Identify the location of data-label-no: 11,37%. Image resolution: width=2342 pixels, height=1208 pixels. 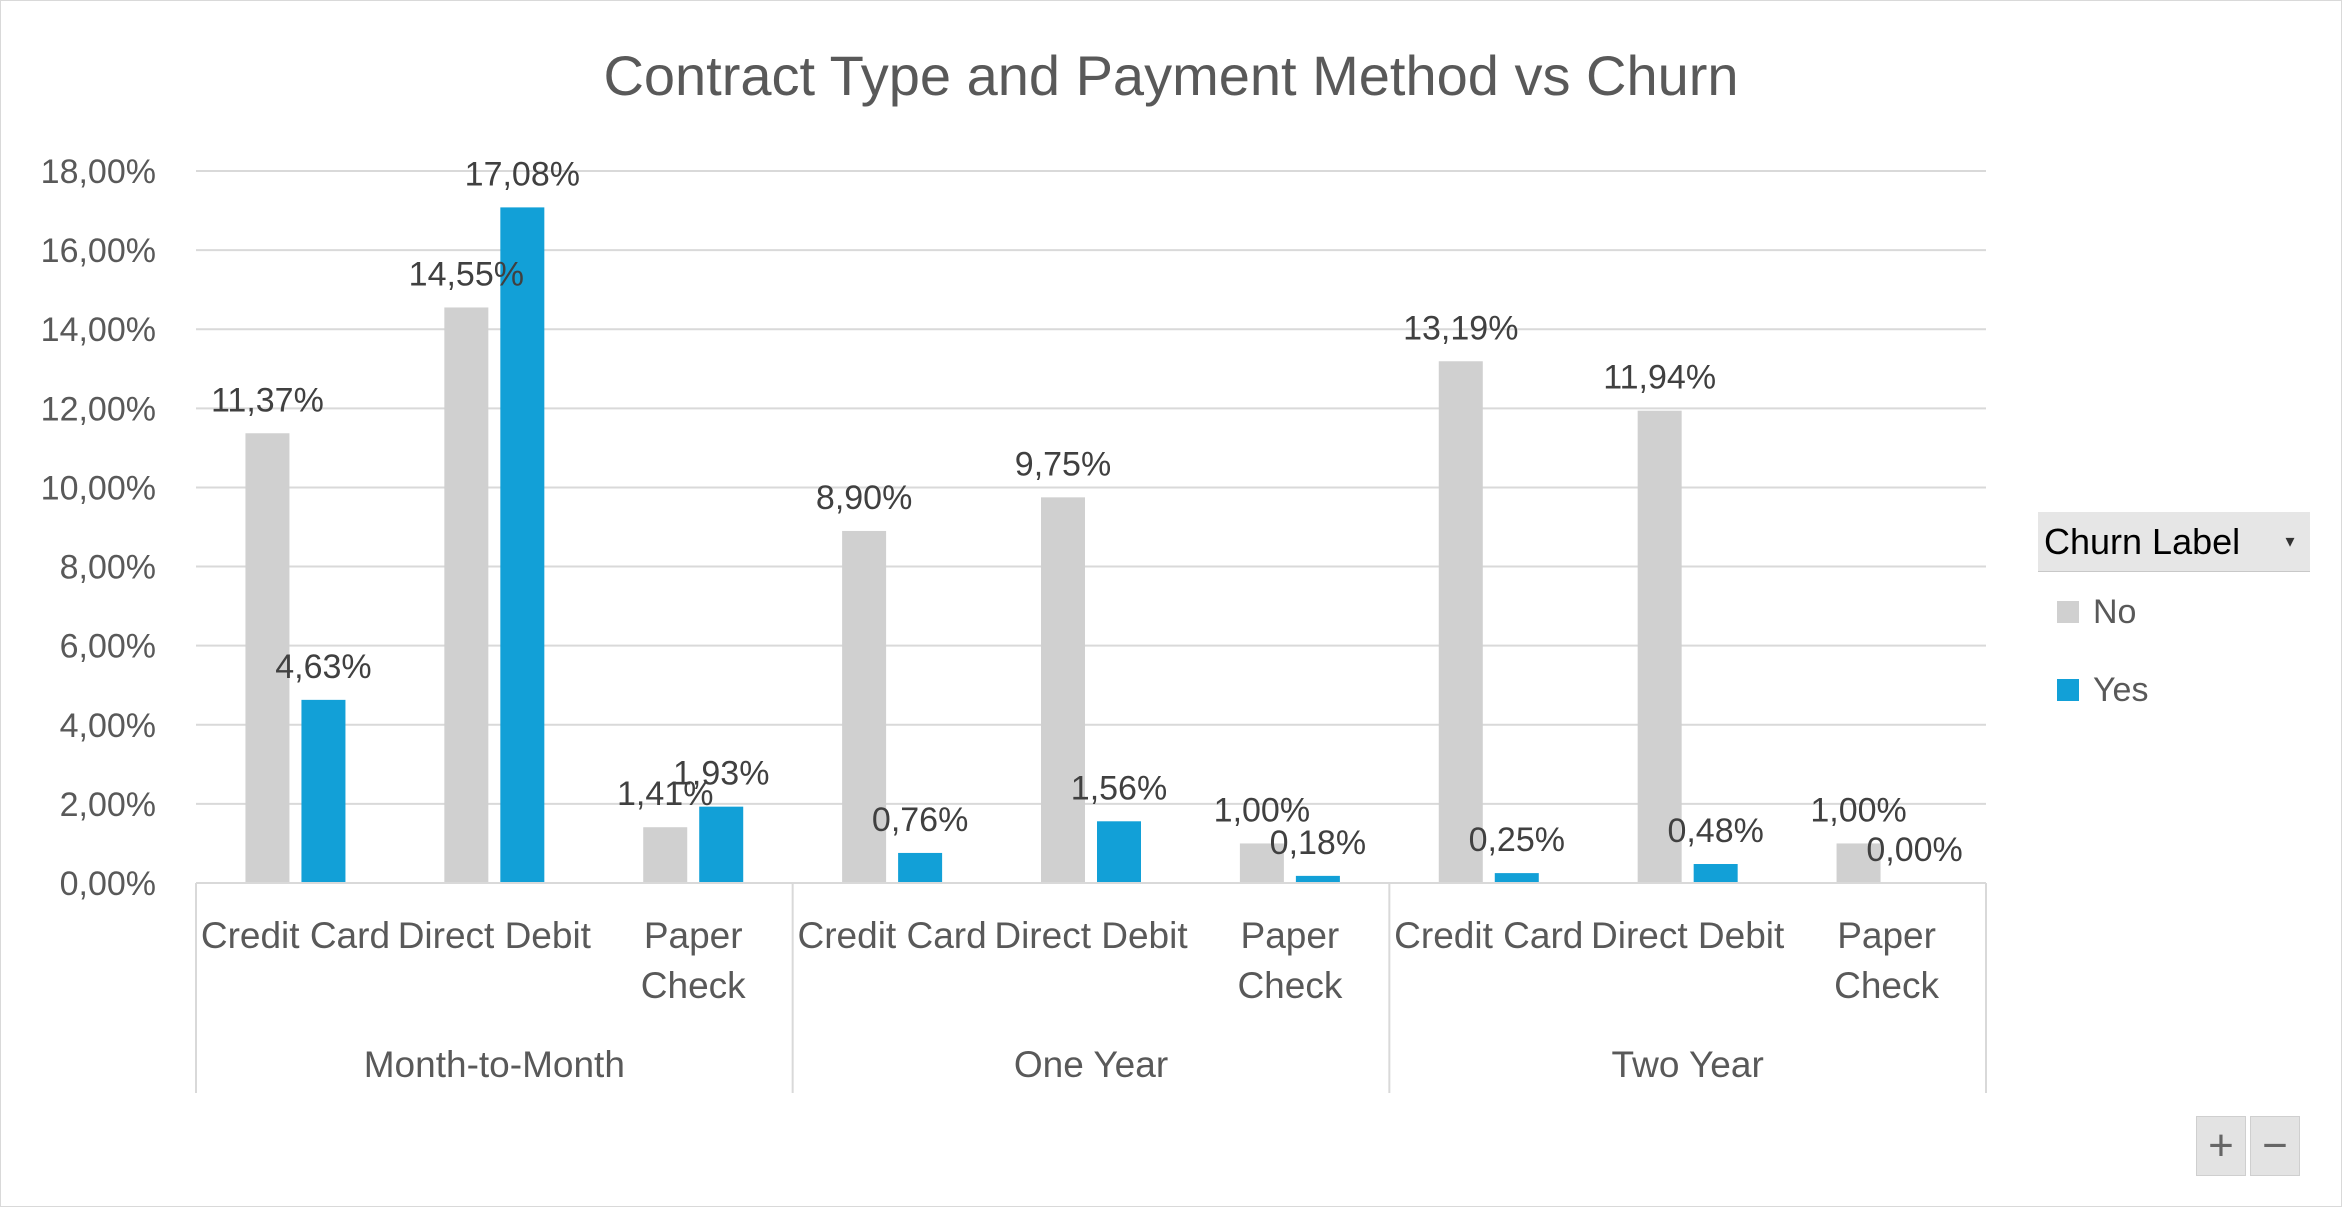
(267, 400).